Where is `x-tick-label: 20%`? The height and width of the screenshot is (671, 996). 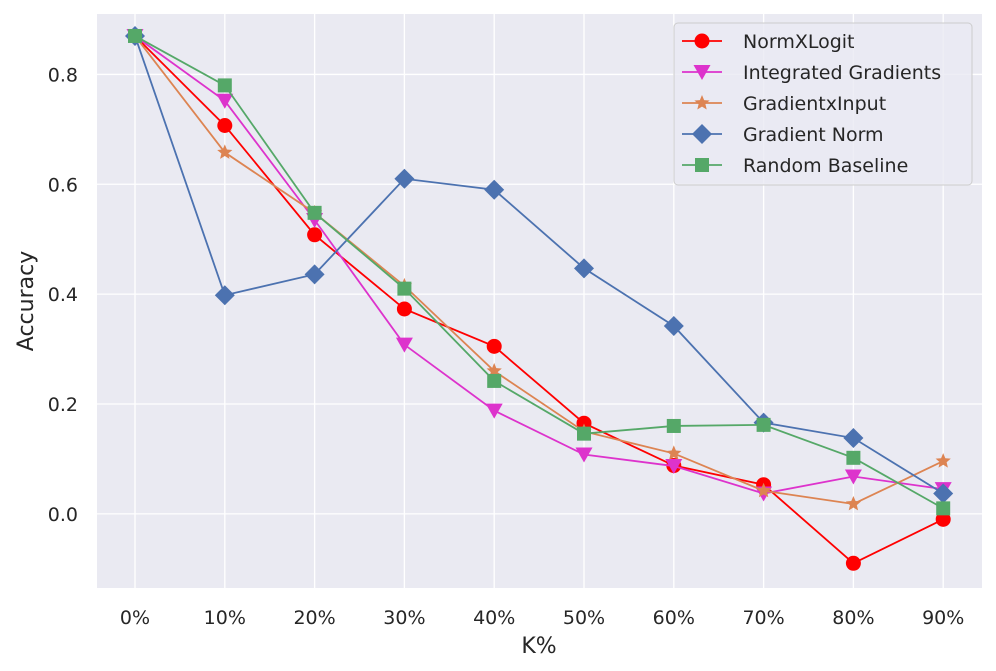
x-tick-label: 20% is located at coordinates (314, 618).